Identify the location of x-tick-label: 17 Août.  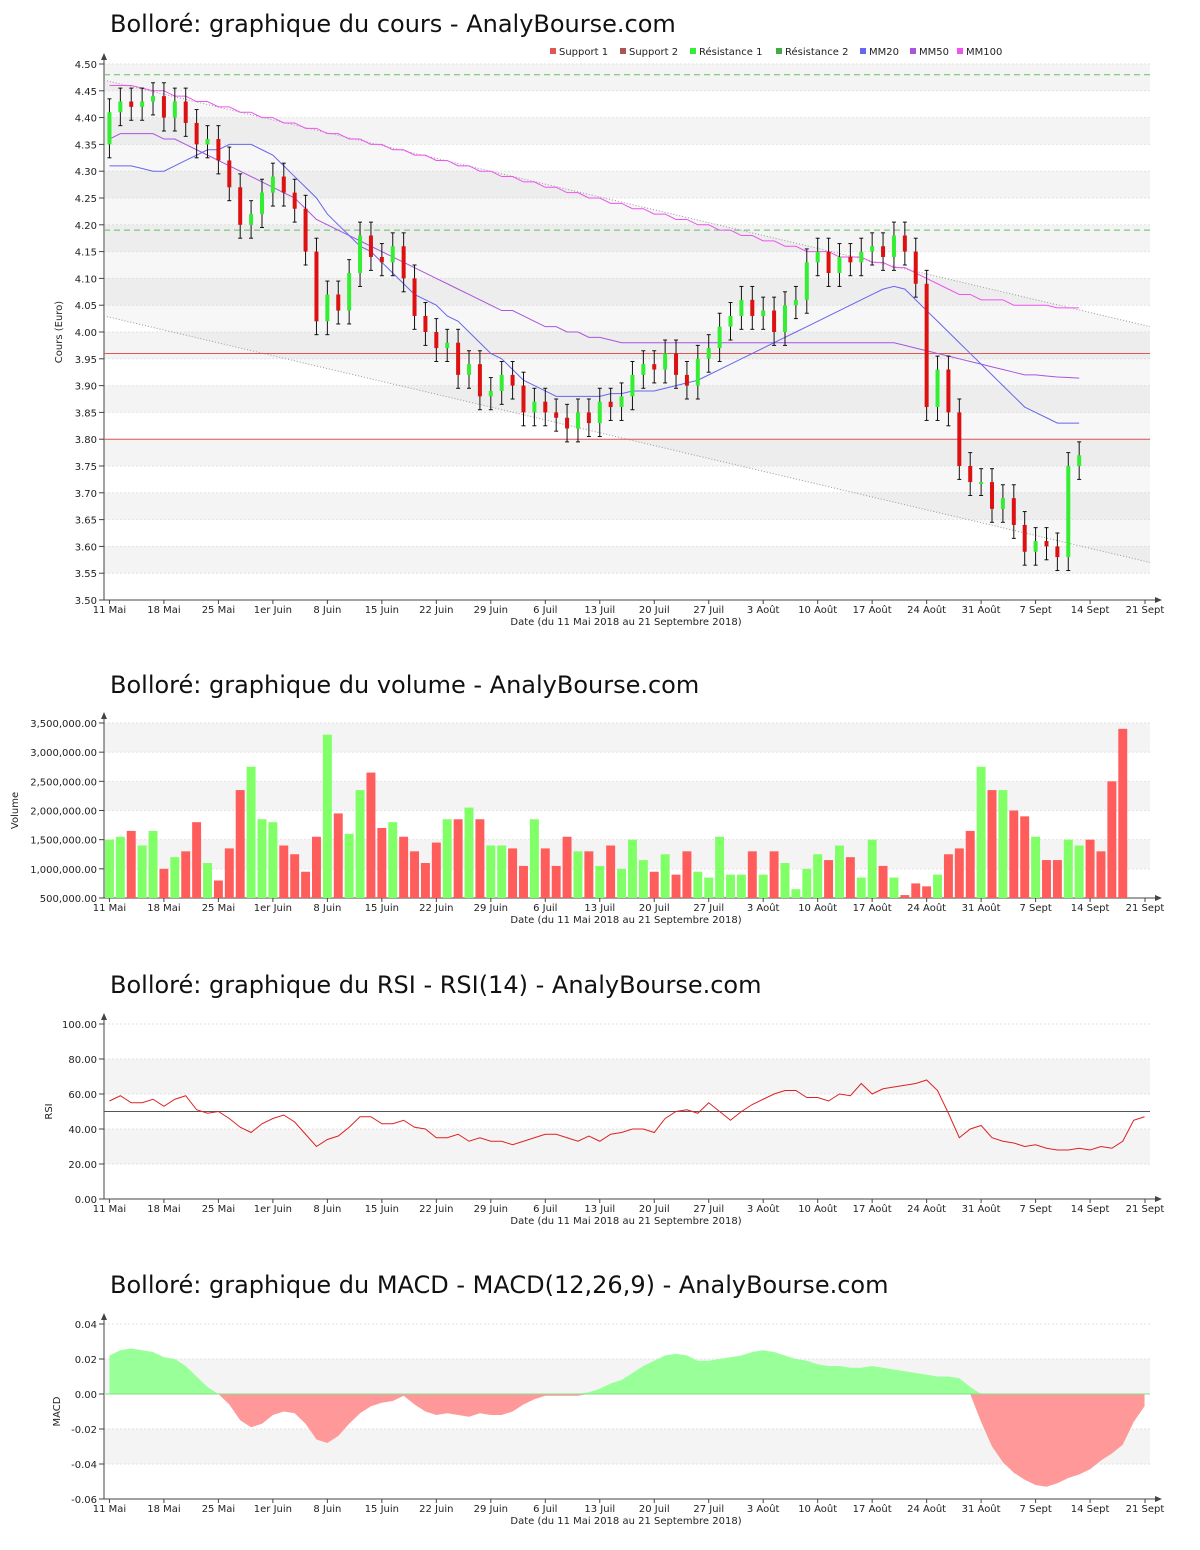
(872, 1209).